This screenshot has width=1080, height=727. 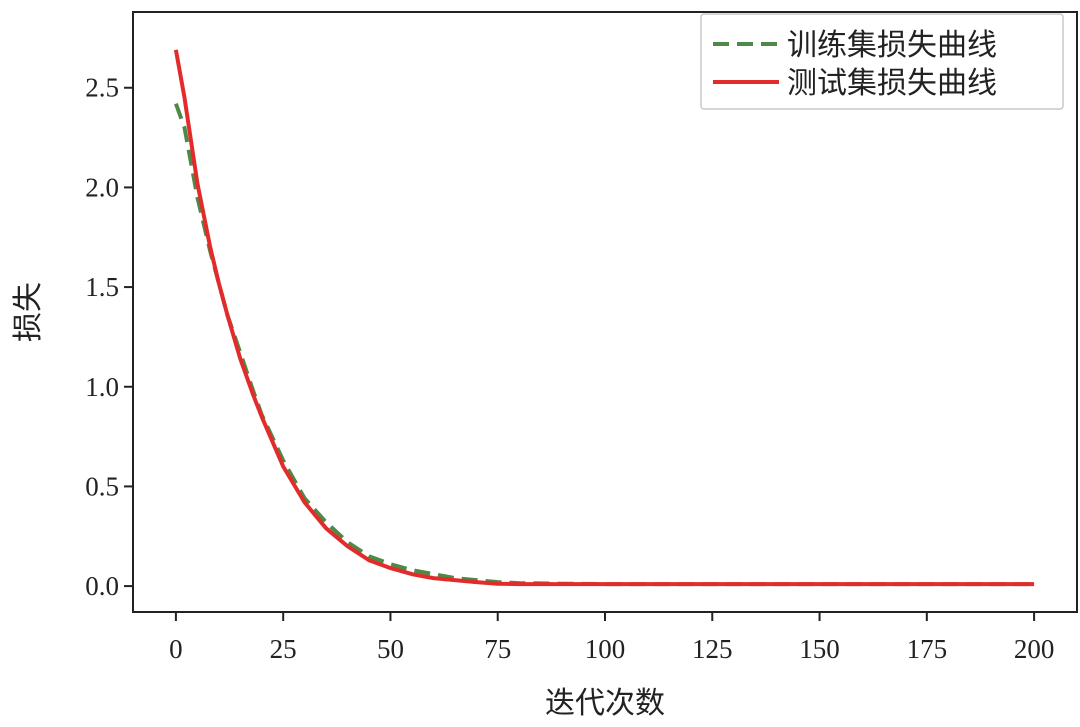 What do you see at coordinates (390, 649) in the screenshot?
I see `x-tick-label: 50` at bounding box center [390, 649].